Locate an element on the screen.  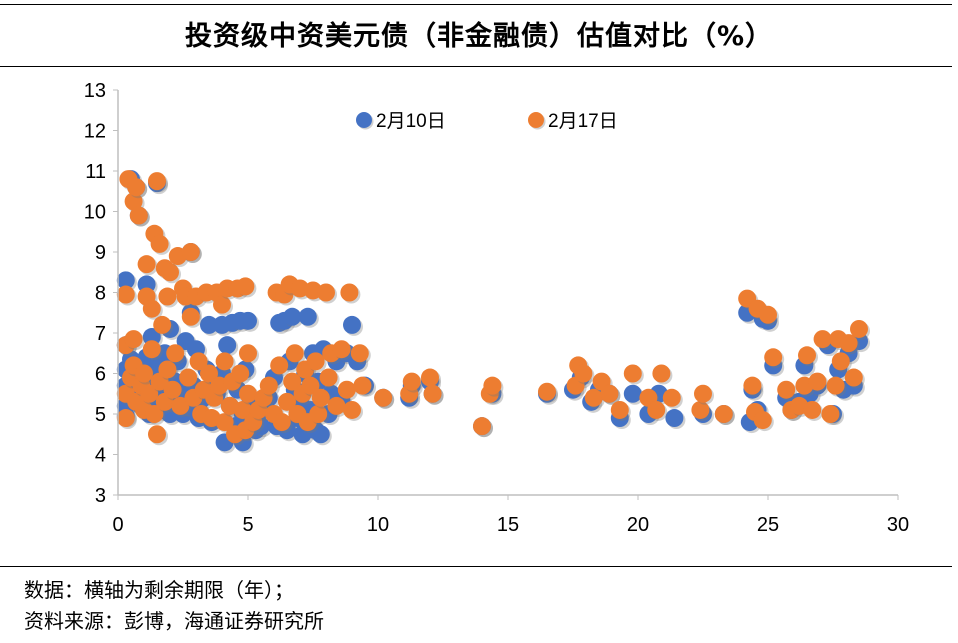
bottom-rule is located at coordinates (476, 566).